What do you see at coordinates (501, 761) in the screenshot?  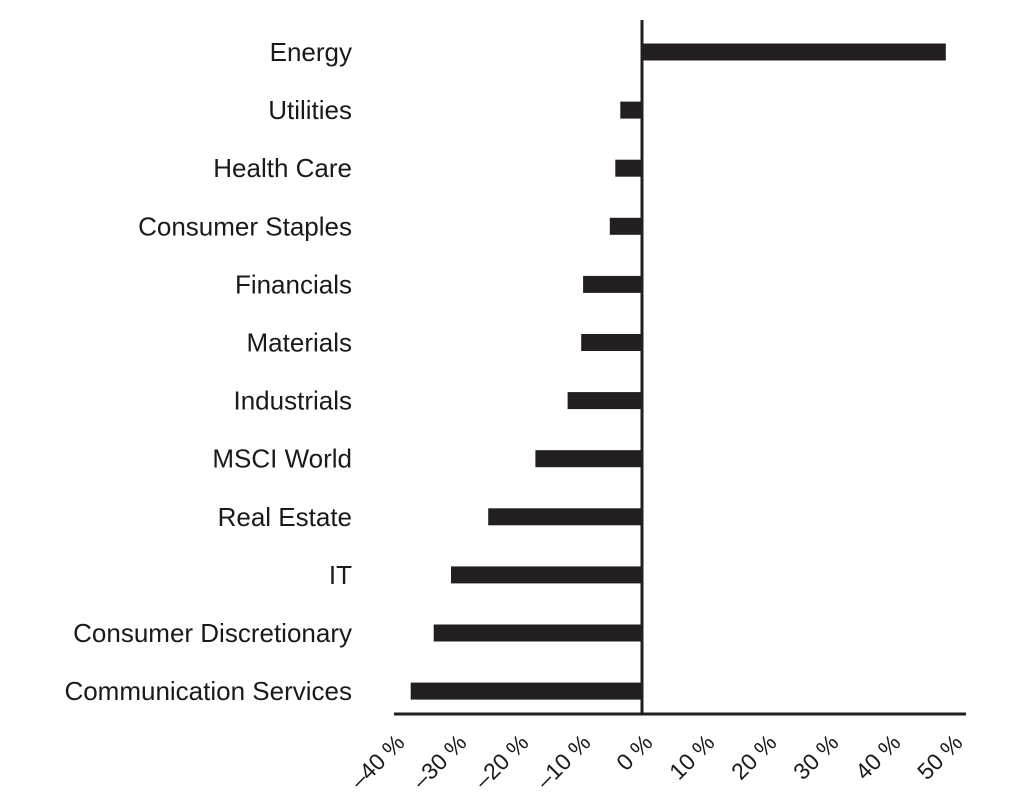 I see `x-tick-label: –20 %` at bounding box center [501, 761].